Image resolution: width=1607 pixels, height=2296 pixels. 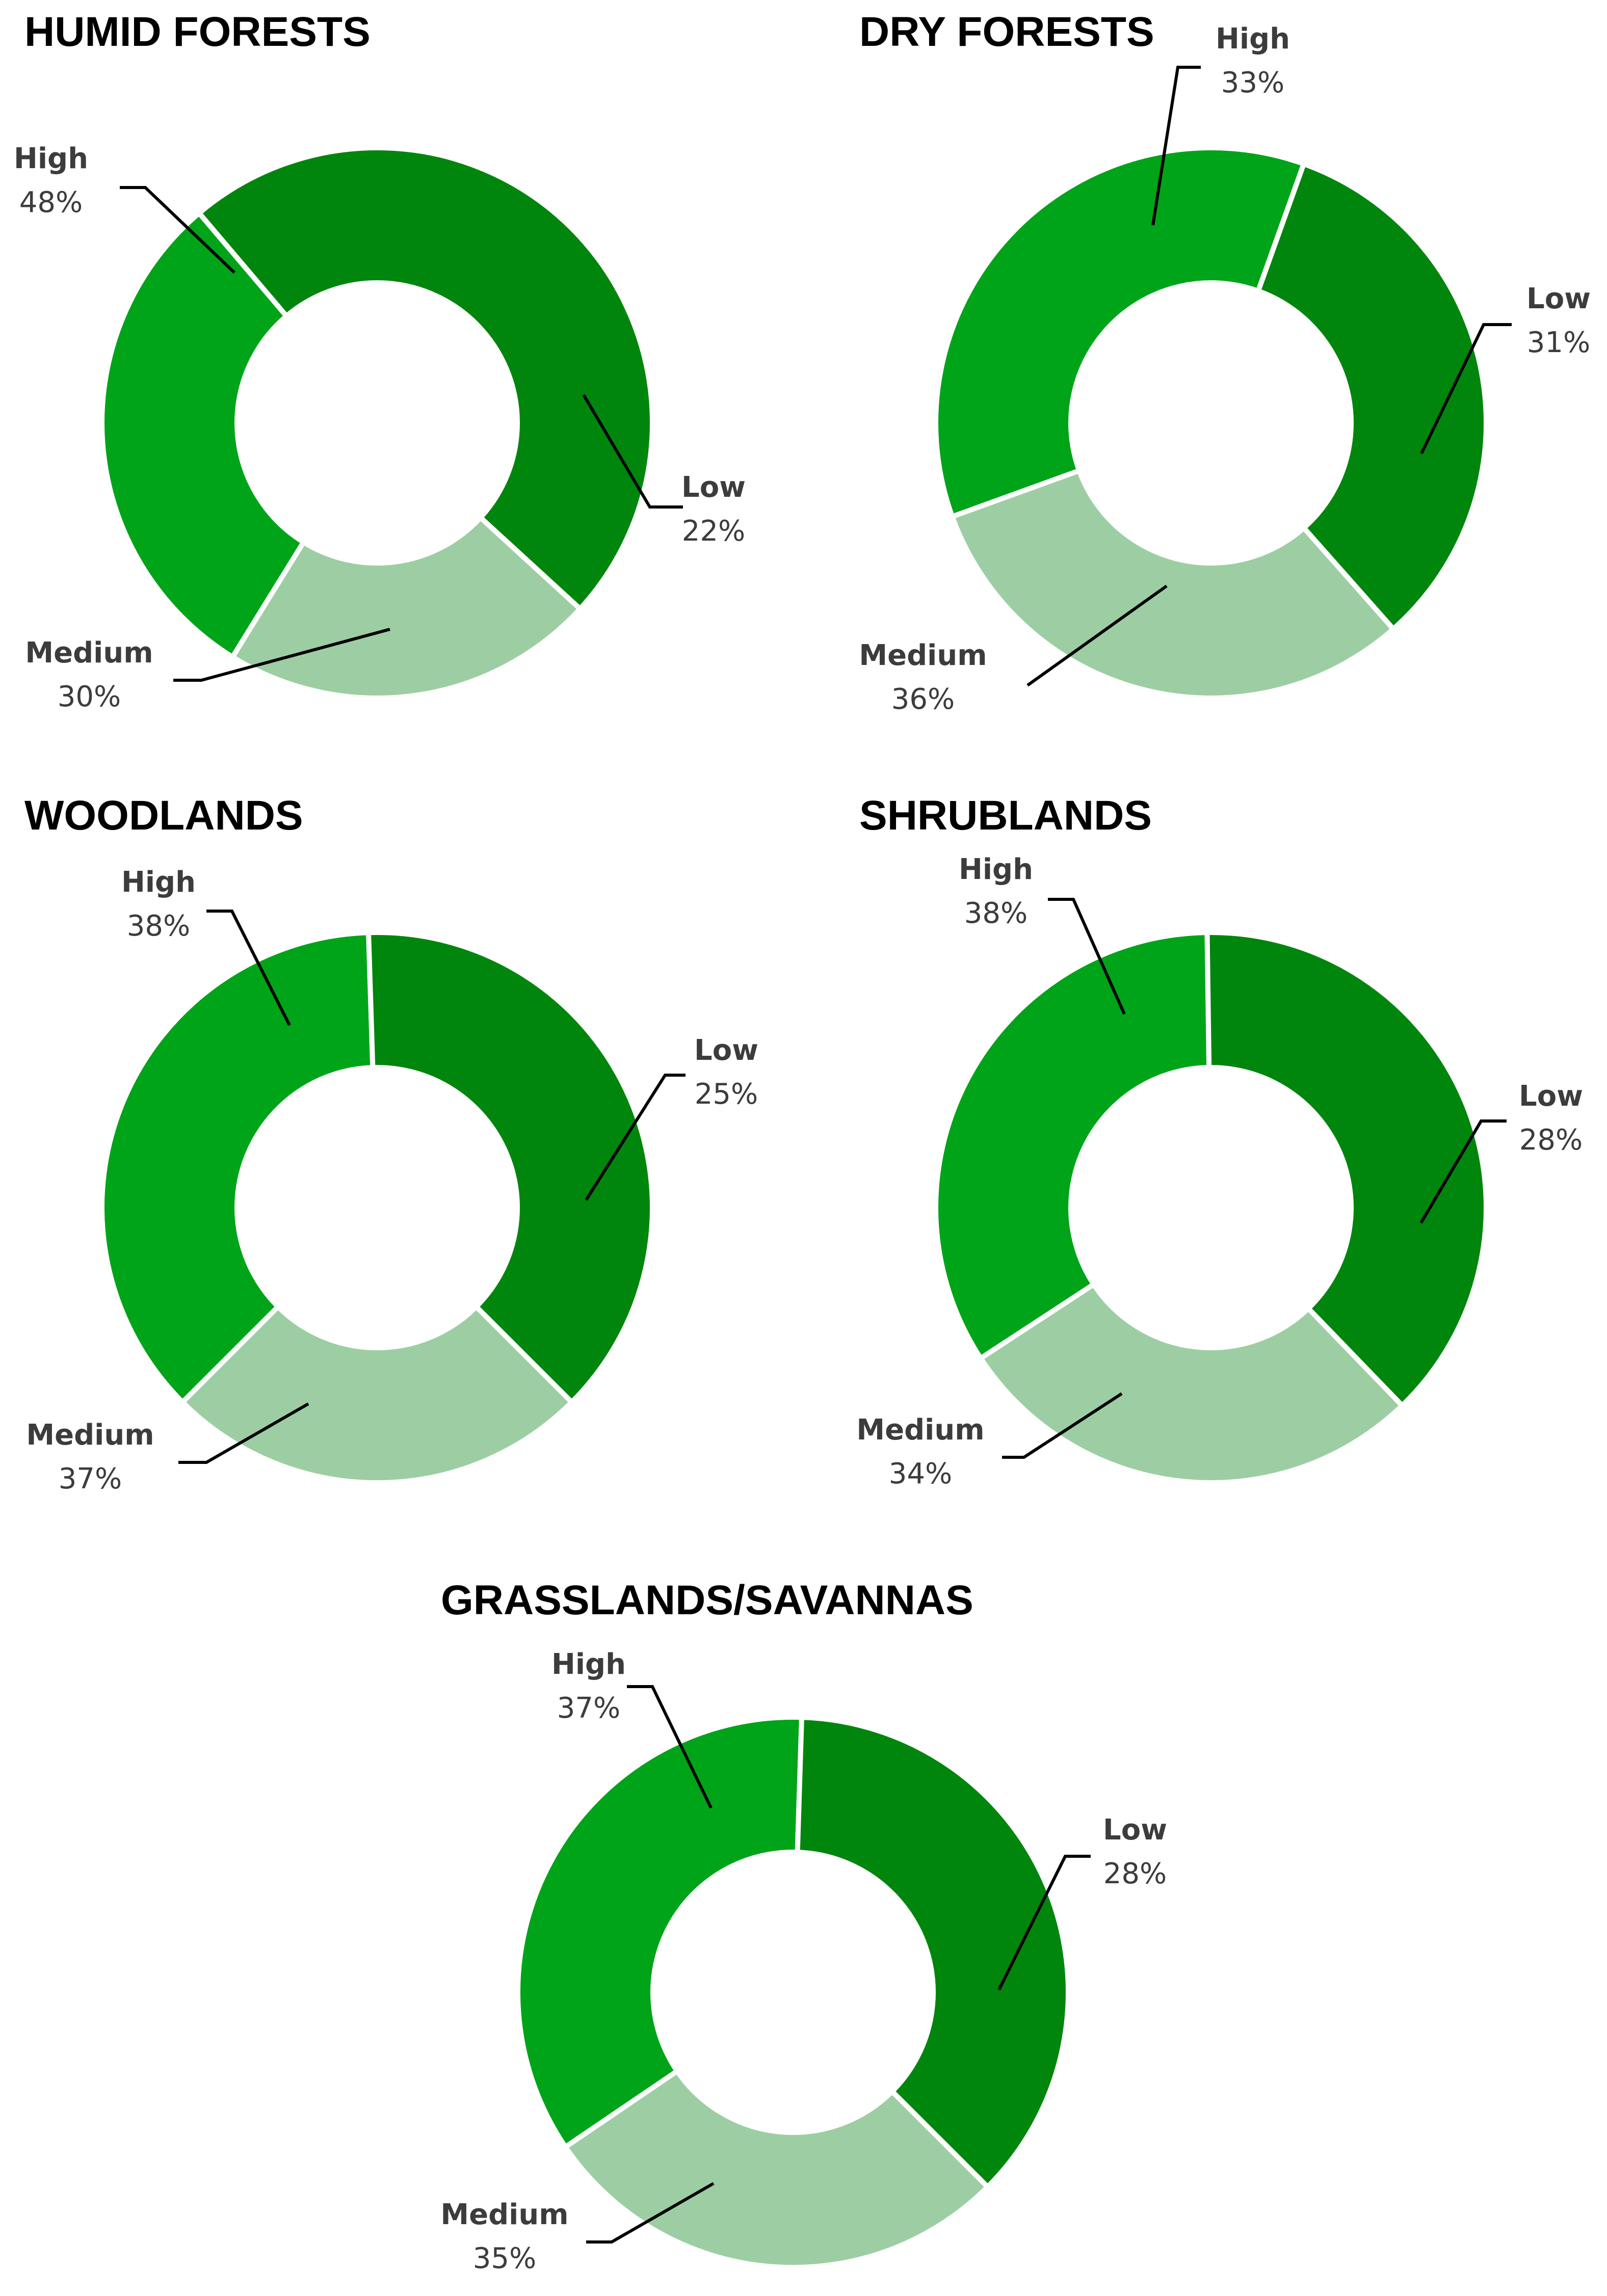 What do you see at coordinates (923, 699) in the screenshot?
I see `slice-value-medium: 36%` at bounding box center [923, 699].